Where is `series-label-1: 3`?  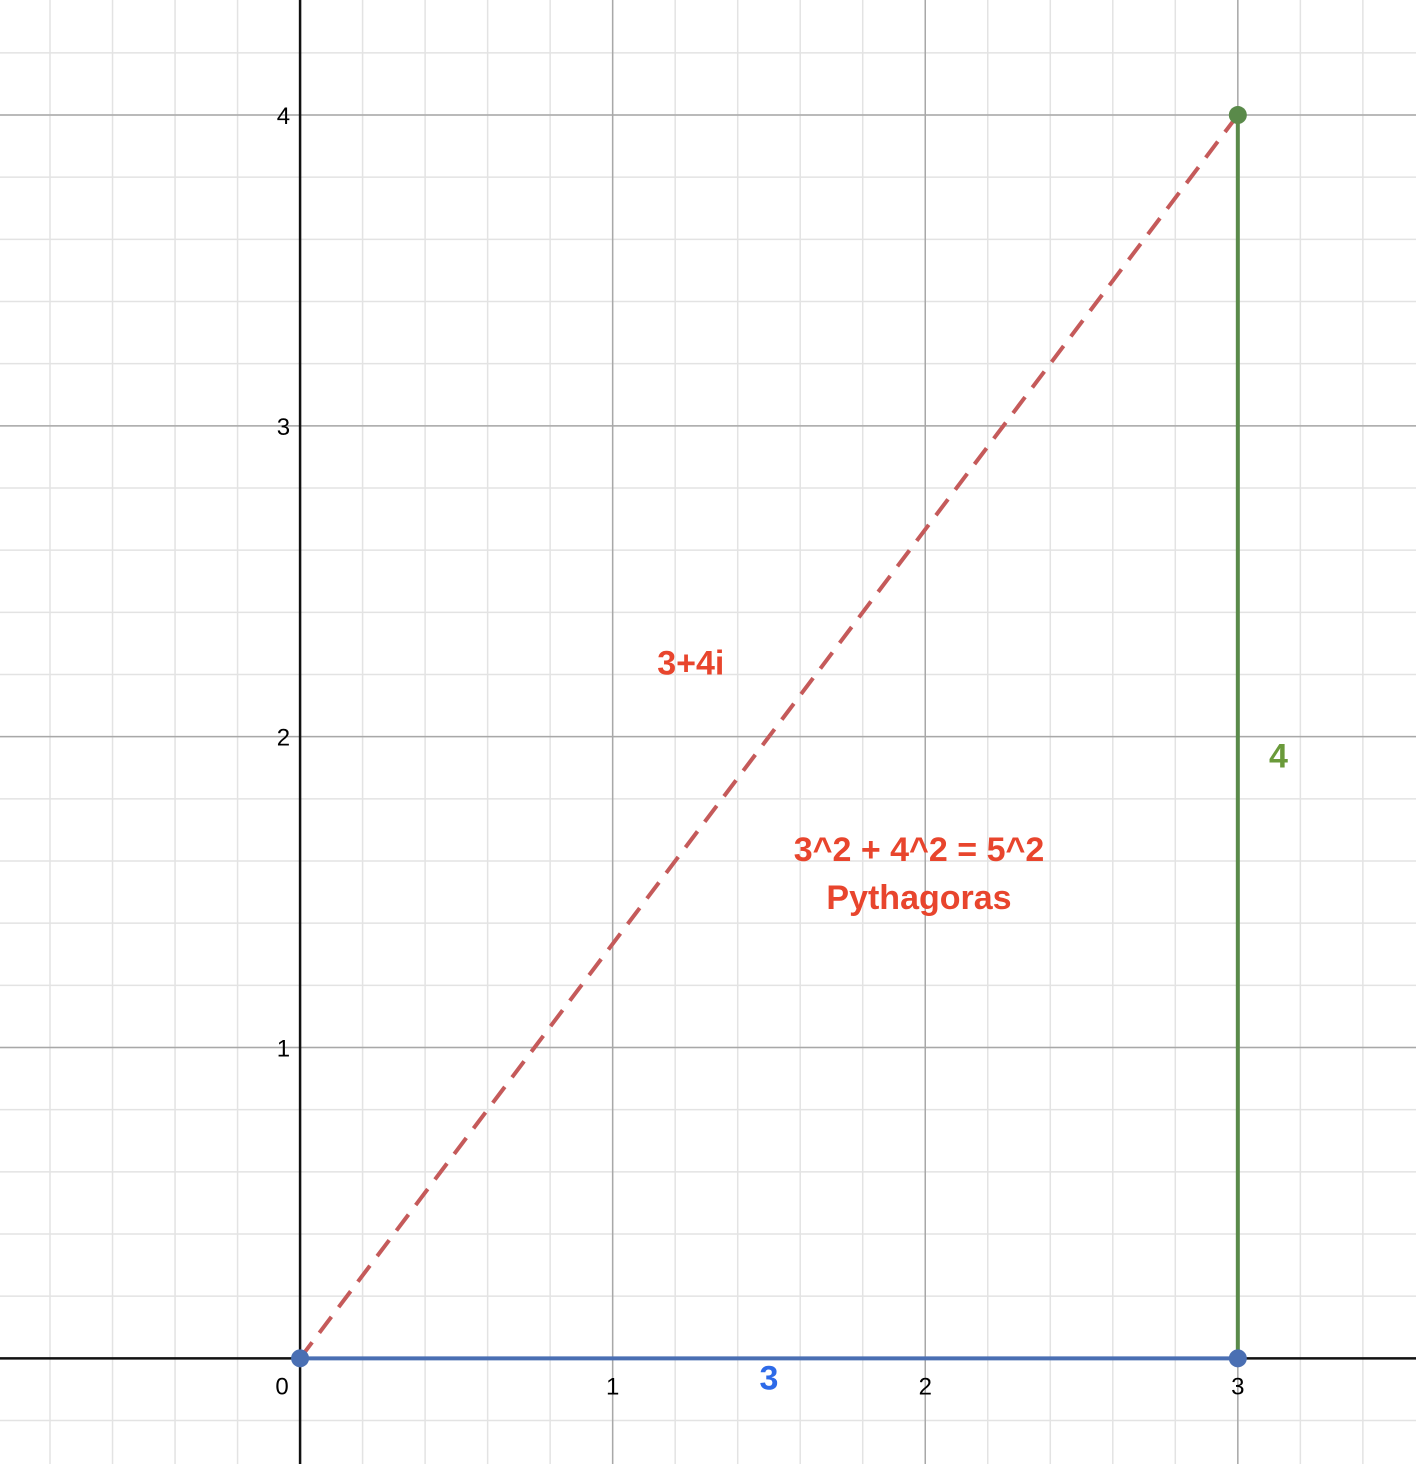 series-label-1: 3 is located at coordinates (768, 1378).